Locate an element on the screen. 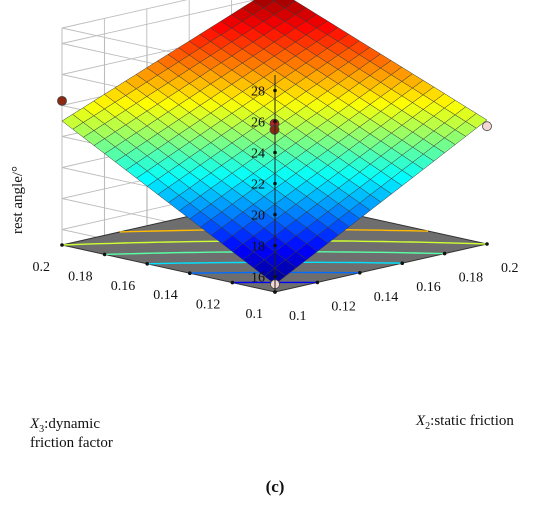 The width and height of the screenshot is (550, 505). x-axis-label-var: X is located at coordinates (420, 421).